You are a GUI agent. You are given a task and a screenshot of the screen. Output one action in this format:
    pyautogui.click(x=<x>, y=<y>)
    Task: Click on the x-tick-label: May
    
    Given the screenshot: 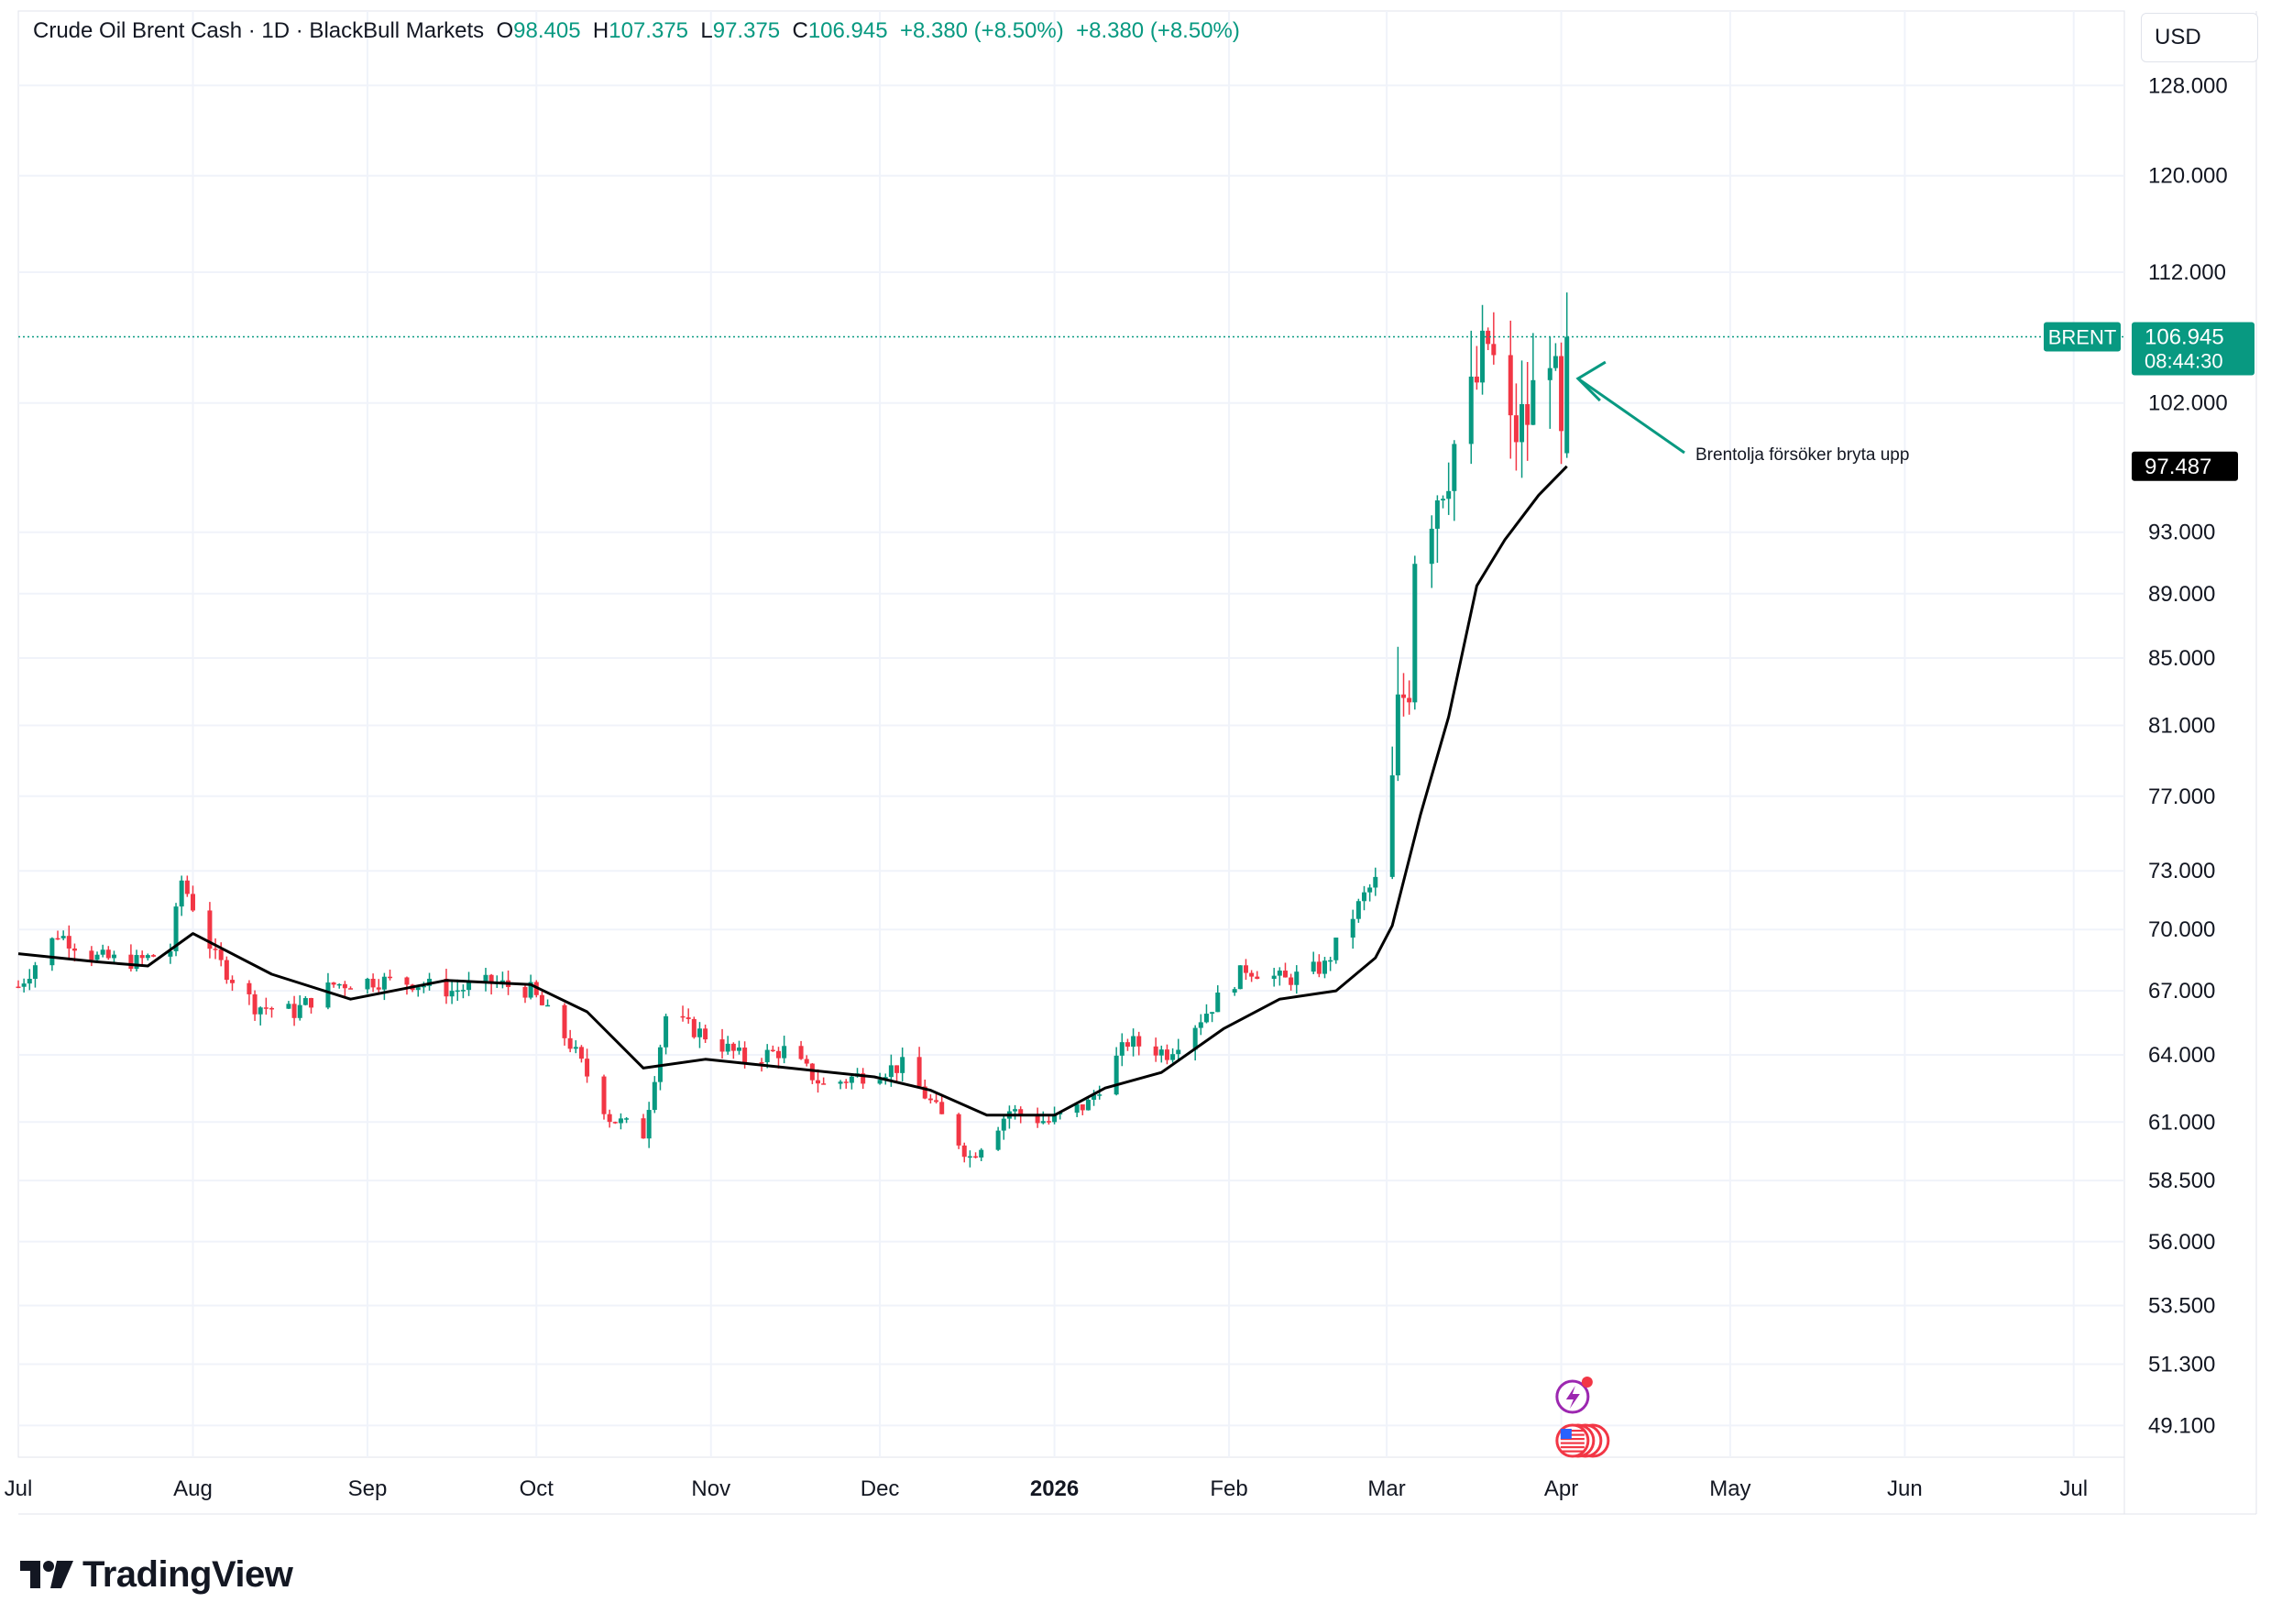 What is the action you would take?
    pyautogui.click(x=1729, y=1488)
    